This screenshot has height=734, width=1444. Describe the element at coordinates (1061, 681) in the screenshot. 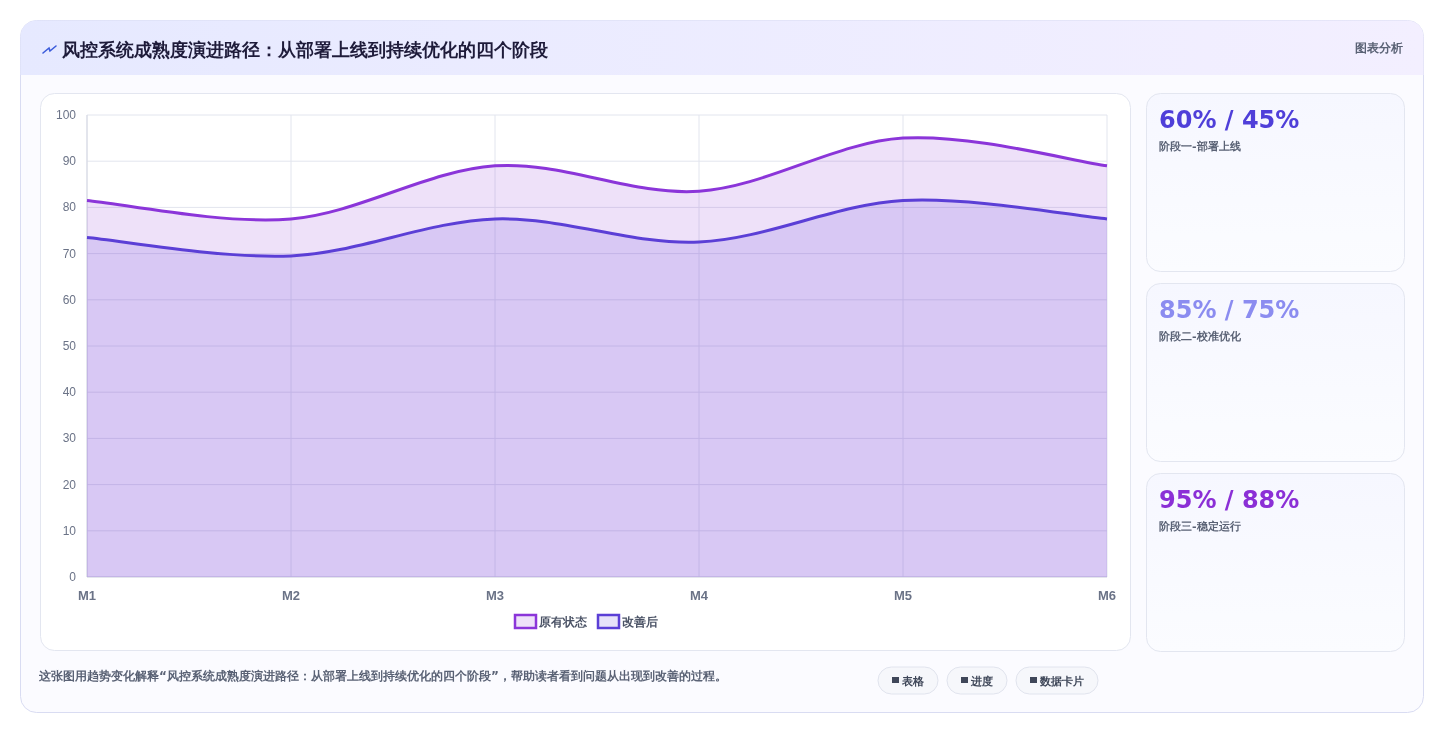

I see `text: 数据卡片` at that location.